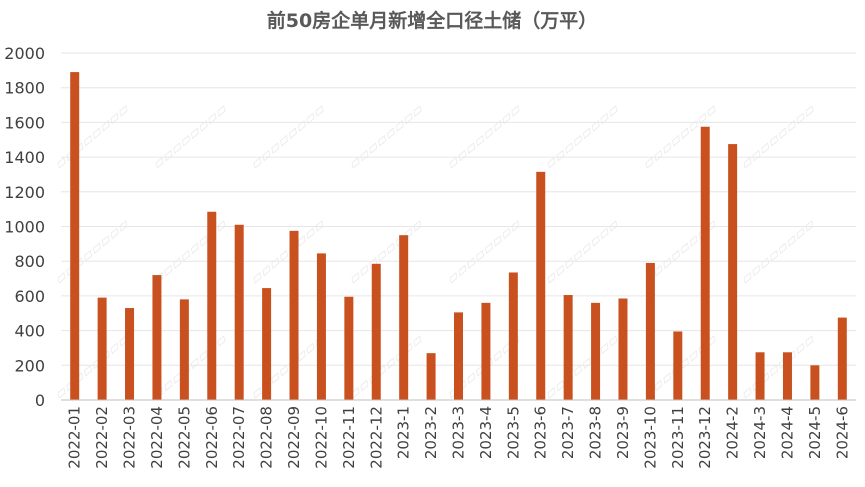  I want to click on x-tick-label: 2022-11, so click(349, 437).